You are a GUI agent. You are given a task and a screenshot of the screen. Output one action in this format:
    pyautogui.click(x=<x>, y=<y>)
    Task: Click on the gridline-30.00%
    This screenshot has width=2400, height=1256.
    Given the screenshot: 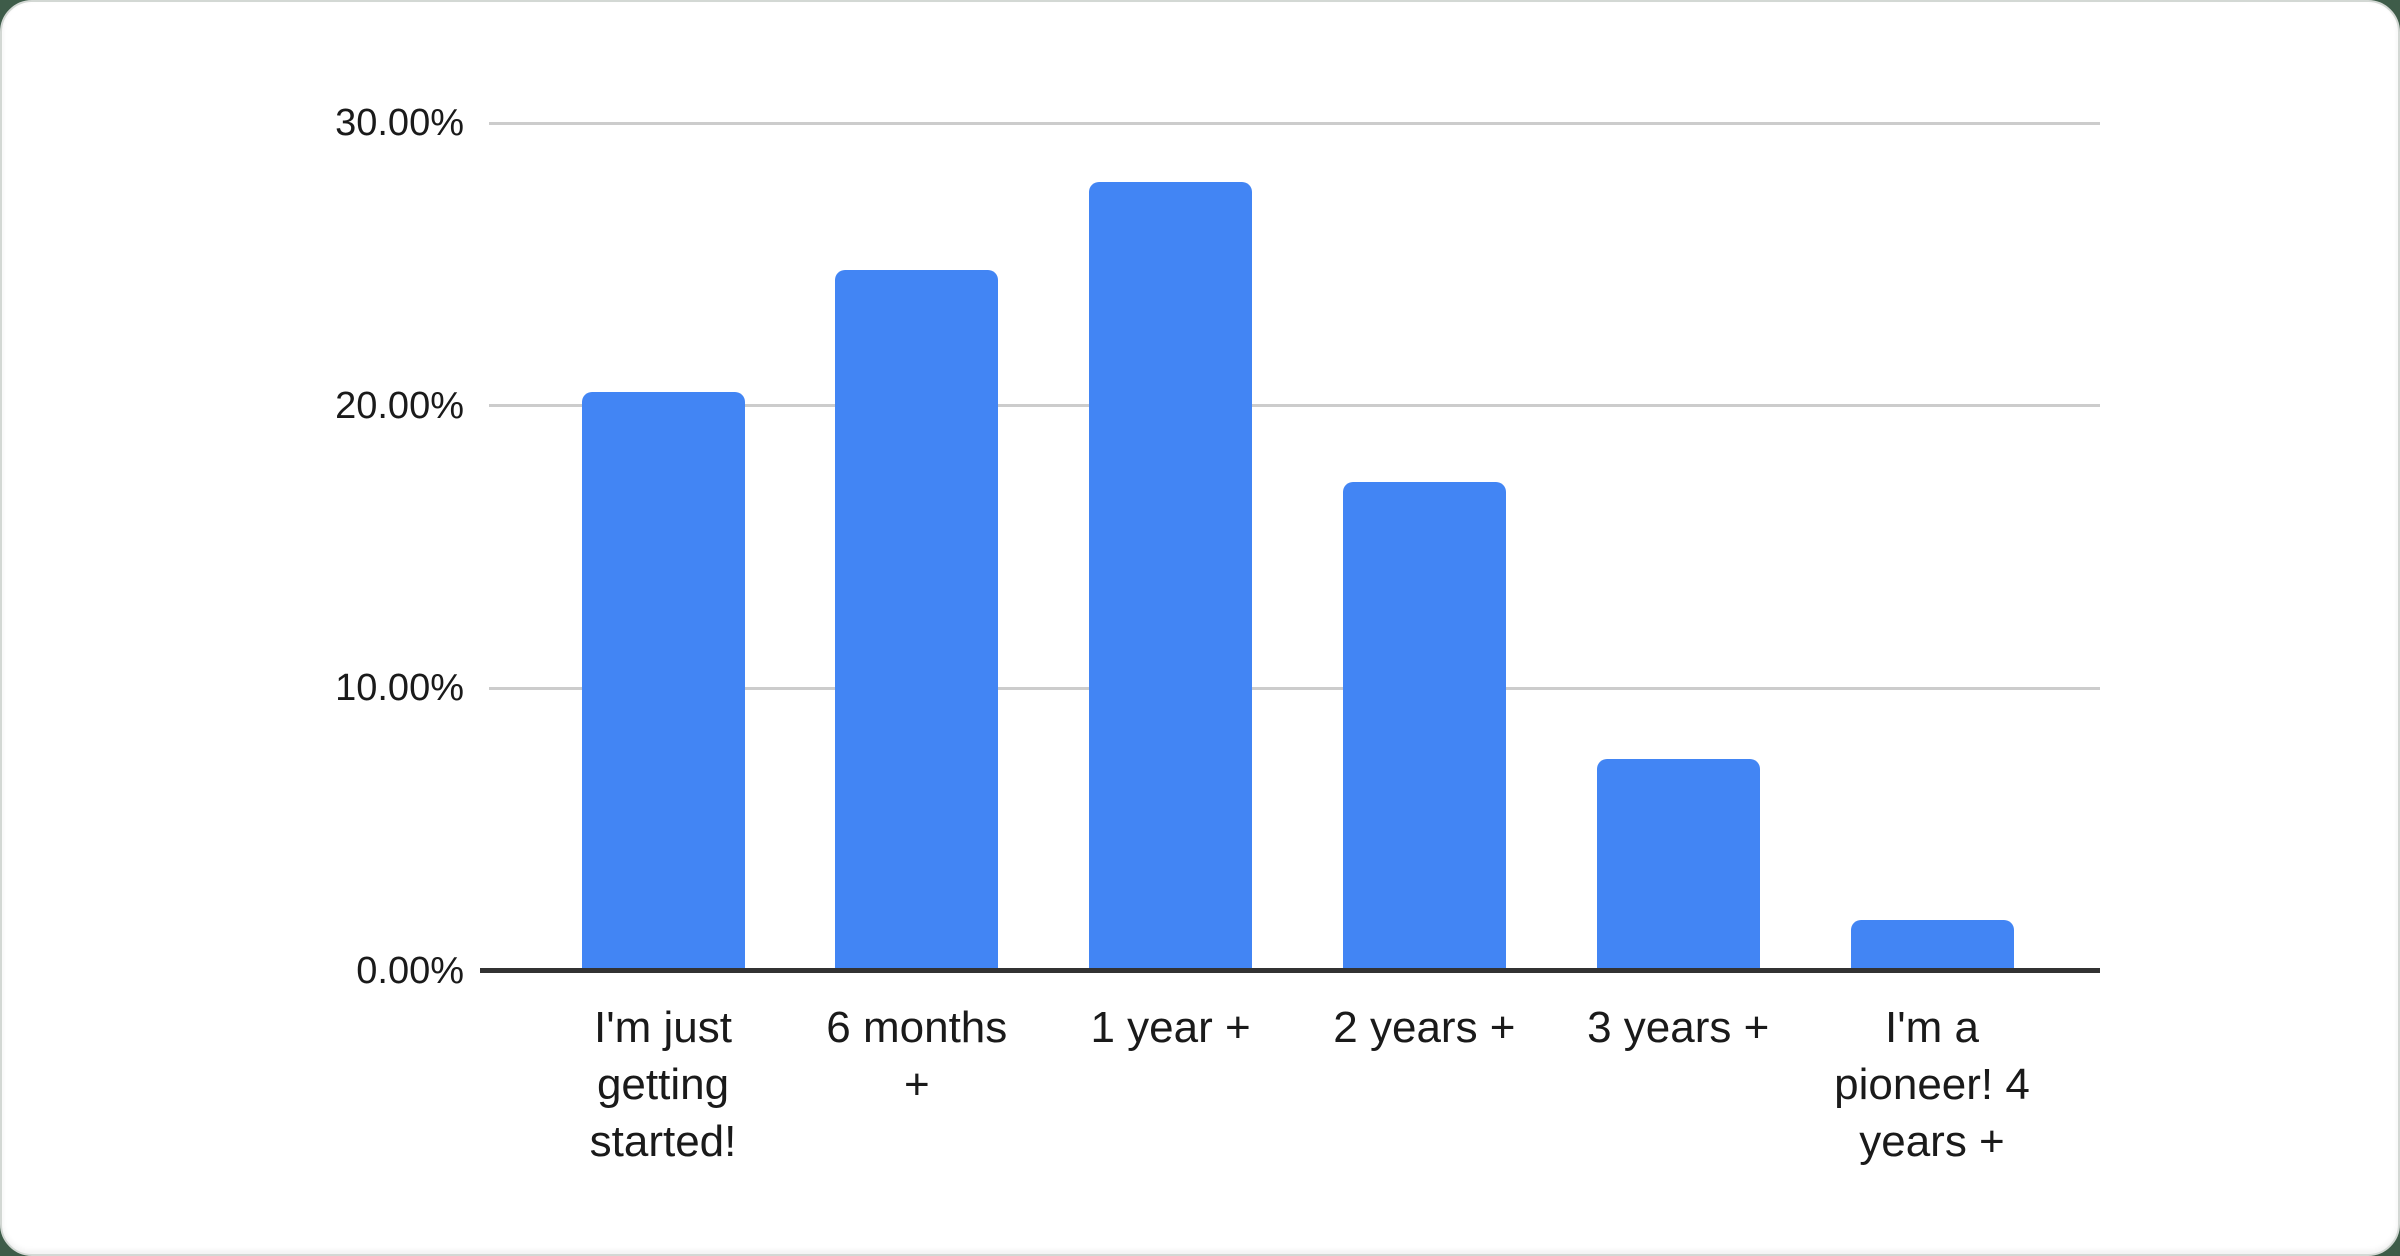 What is the action you would take?
    pyautogui.click(x=1294, y=123)
    